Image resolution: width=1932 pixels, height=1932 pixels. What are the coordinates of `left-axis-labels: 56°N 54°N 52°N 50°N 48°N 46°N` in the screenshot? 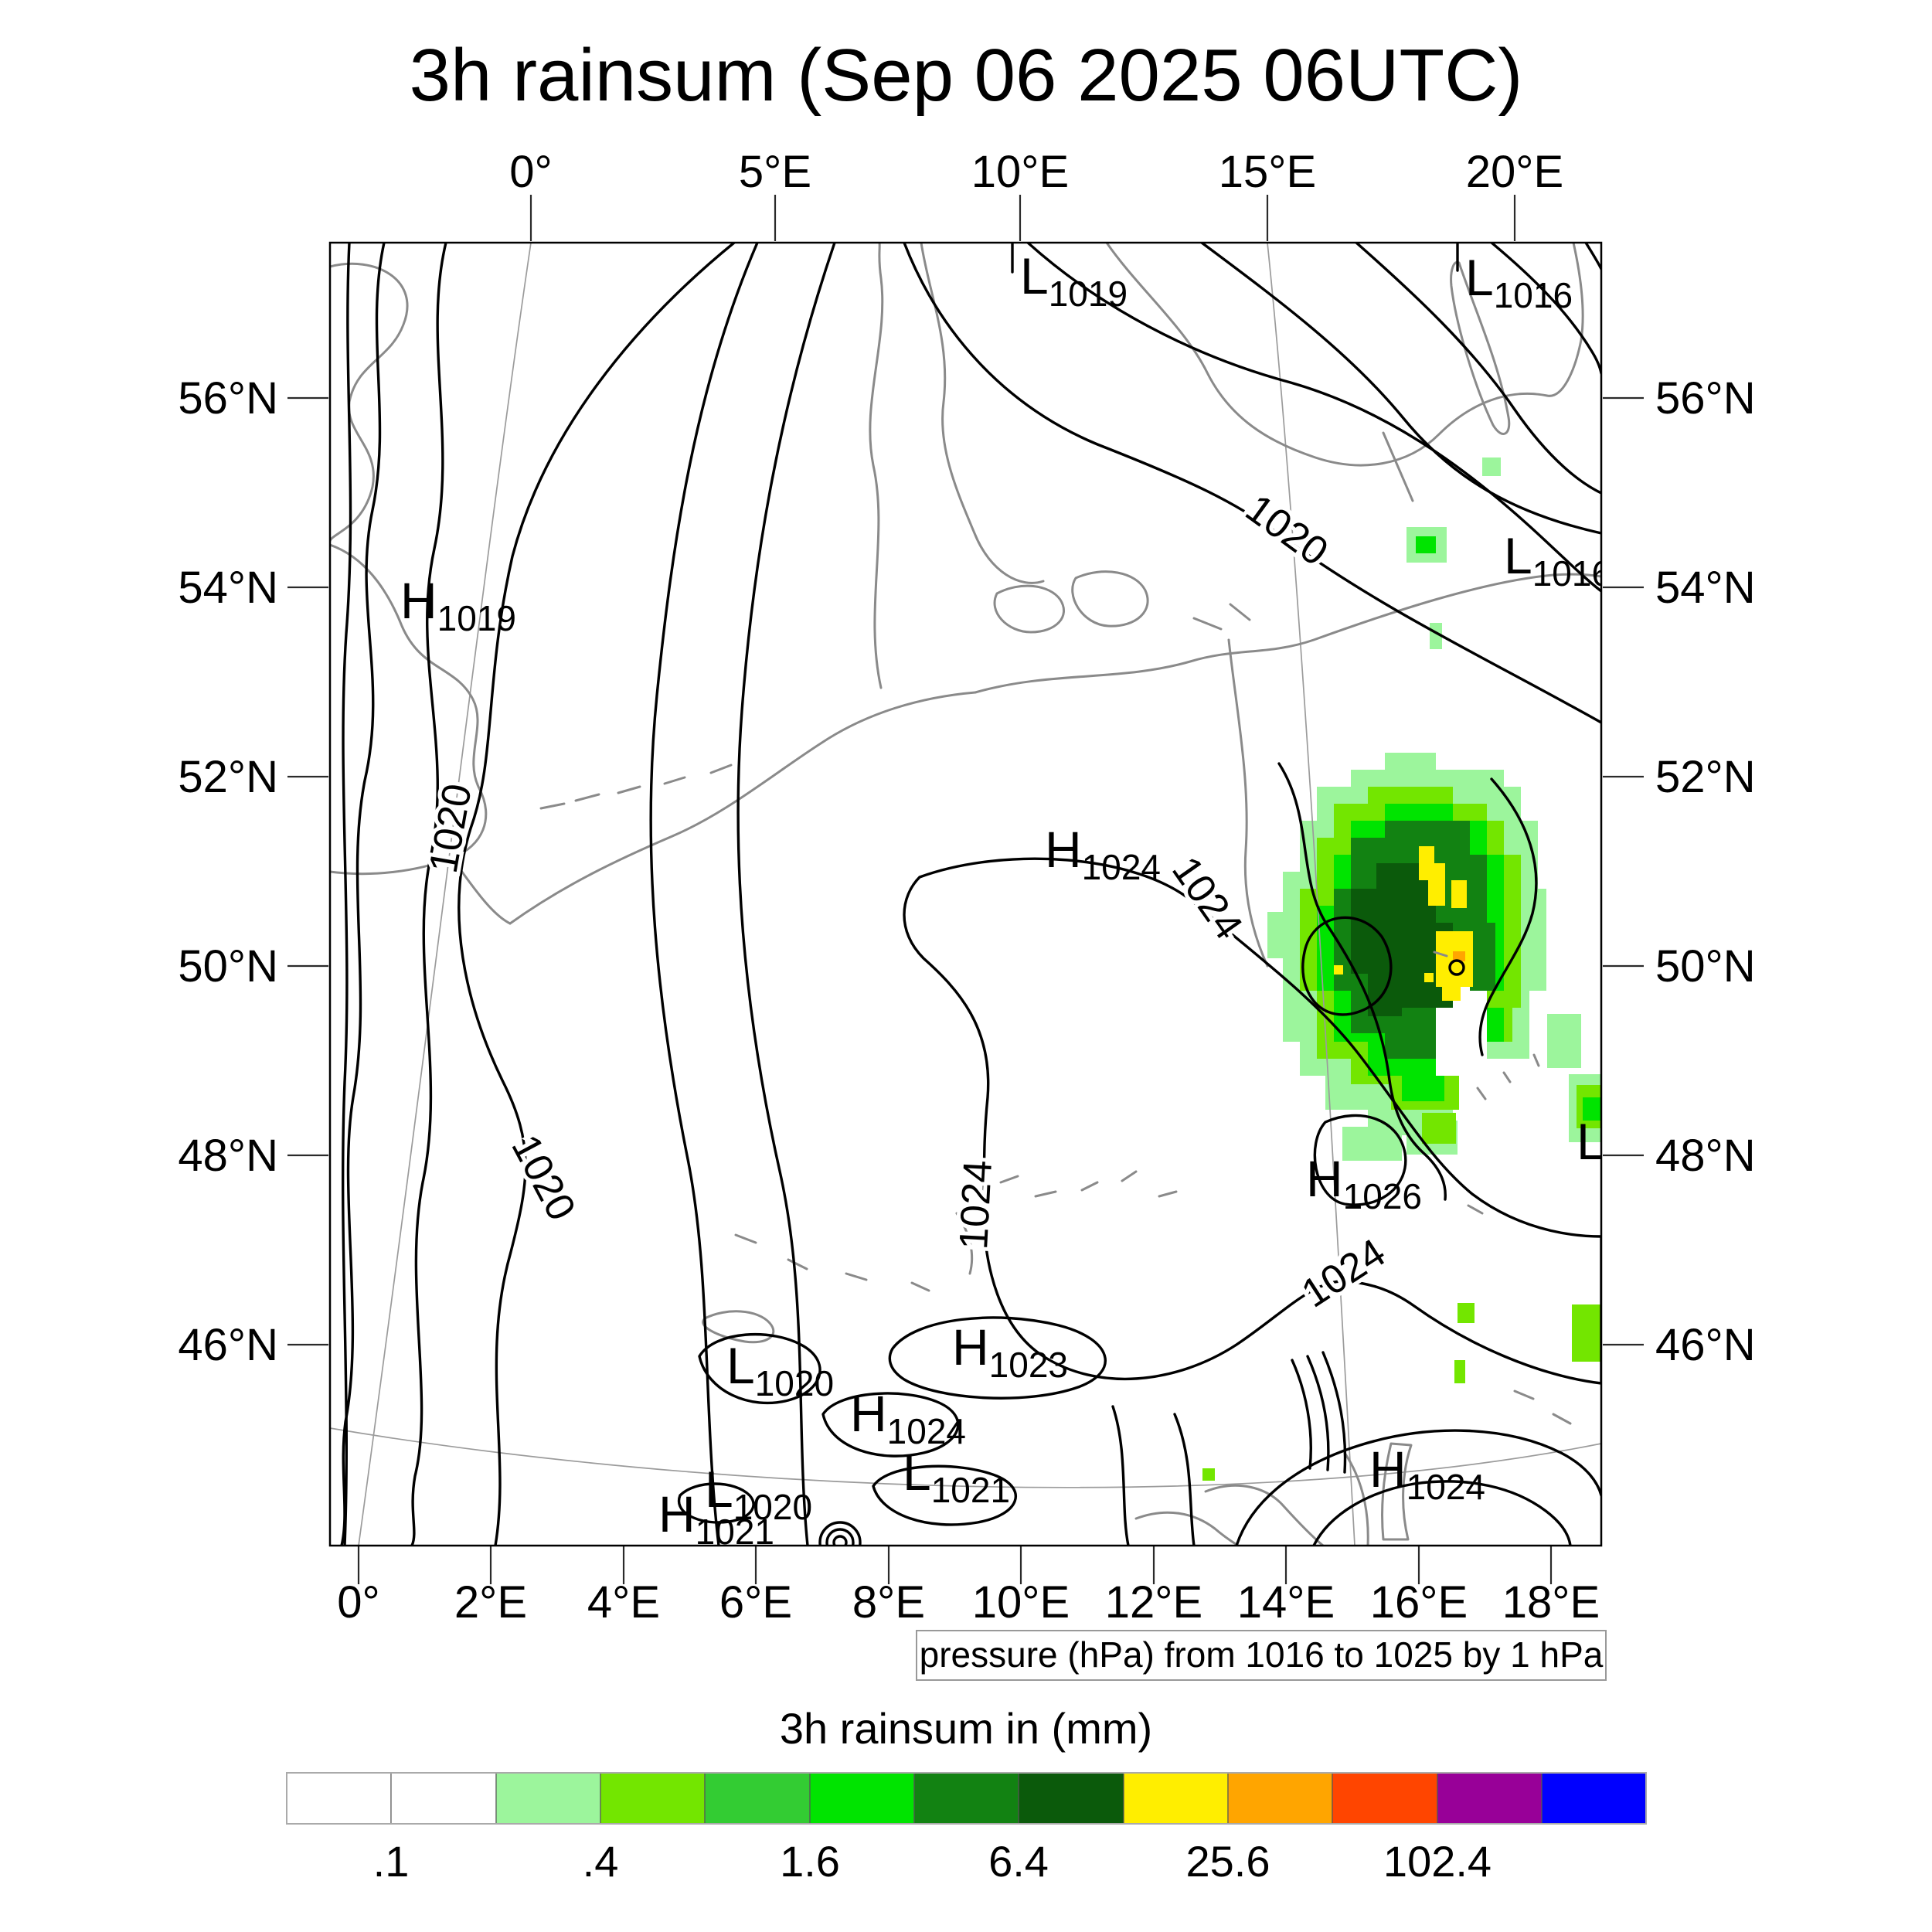 It's located at (228, 871).